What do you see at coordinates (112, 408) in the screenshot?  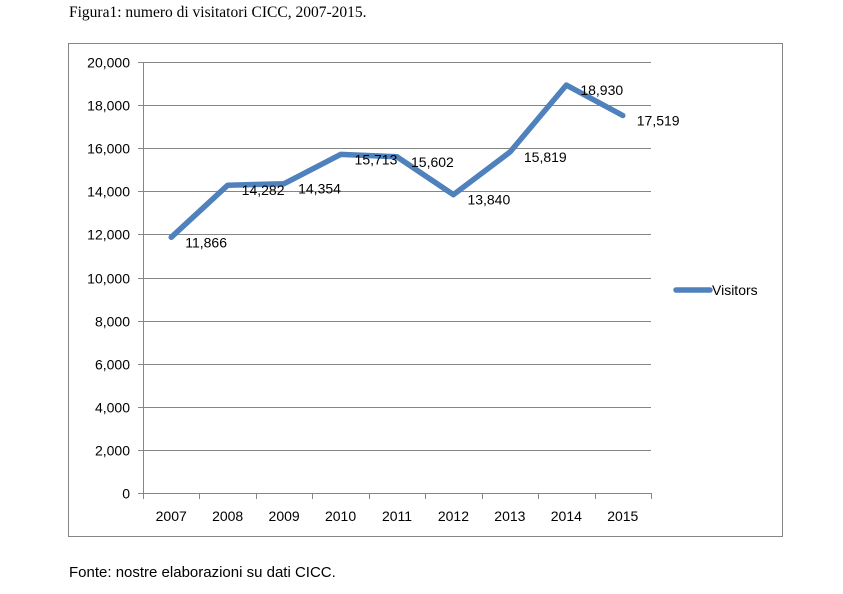 I see `y-tick-label: 4,000` at bounding box center [112, 408].